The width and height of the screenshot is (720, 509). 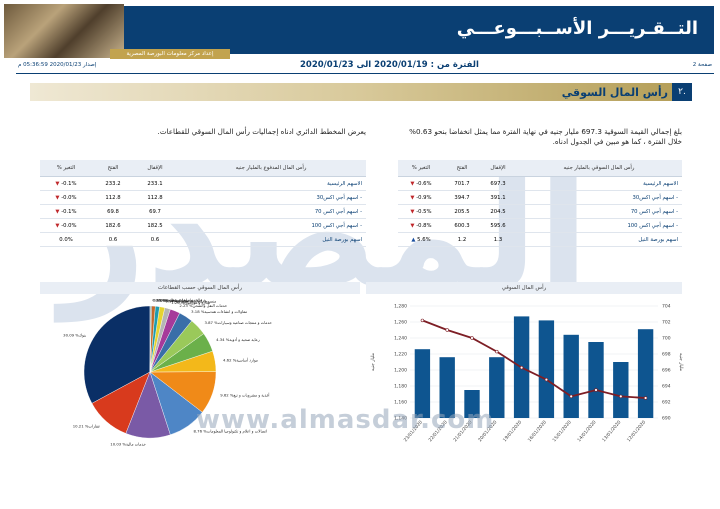 What do you see at coordinates (155, 183) in the screenshot?
I see `cell-close: 233.1` at bounding box center [155, 183].